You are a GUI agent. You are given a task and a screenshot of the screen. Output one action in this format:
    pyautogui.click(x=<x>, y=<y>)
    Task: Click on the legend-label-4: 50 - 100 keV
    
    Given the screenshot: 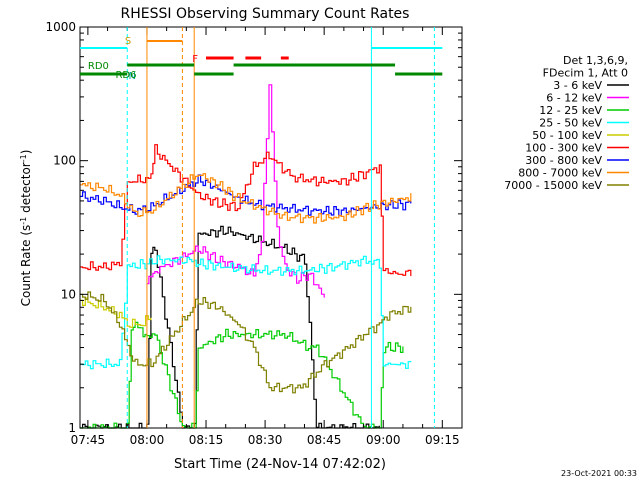 What is the action you would take?
    pyautogui.click(x=567, y=135)
    